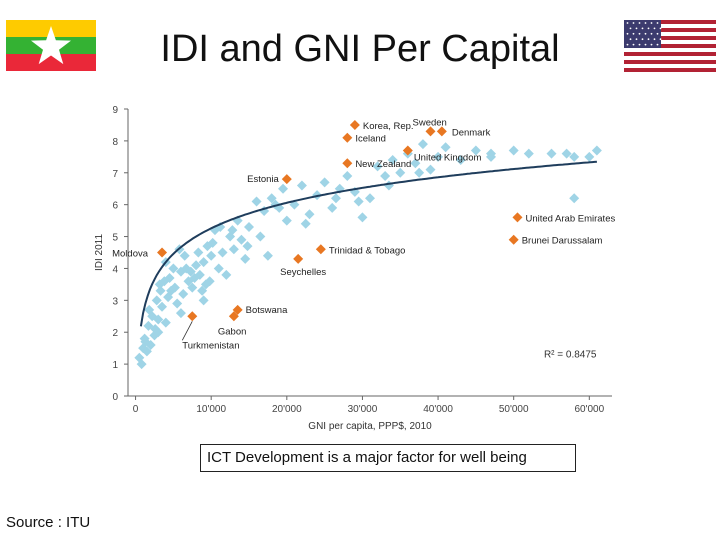  What do you see at coordinates (514, 409) in the screenshot?
I see `x-tick-label: 50'000` at bounding box center [514, 409].